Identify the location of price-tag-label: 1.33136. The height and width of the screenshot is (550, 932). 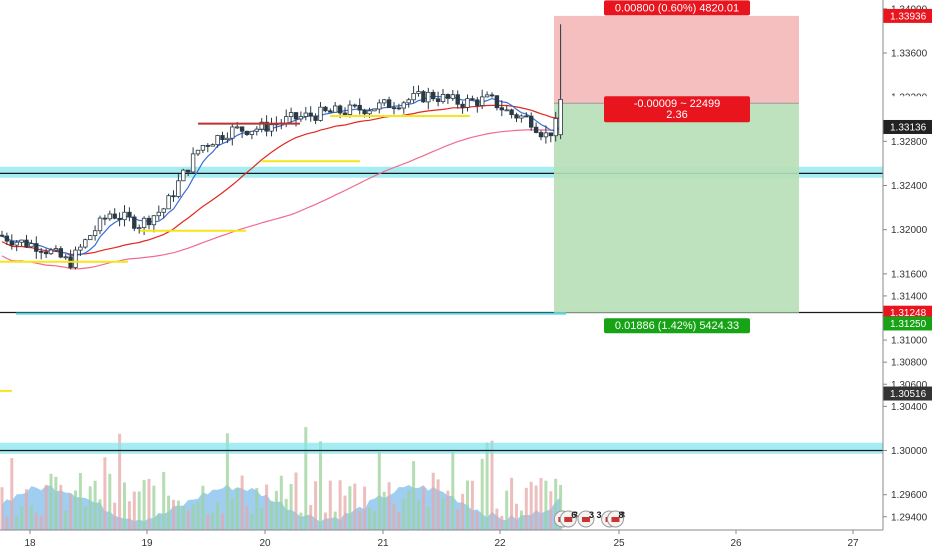
(908, 127).